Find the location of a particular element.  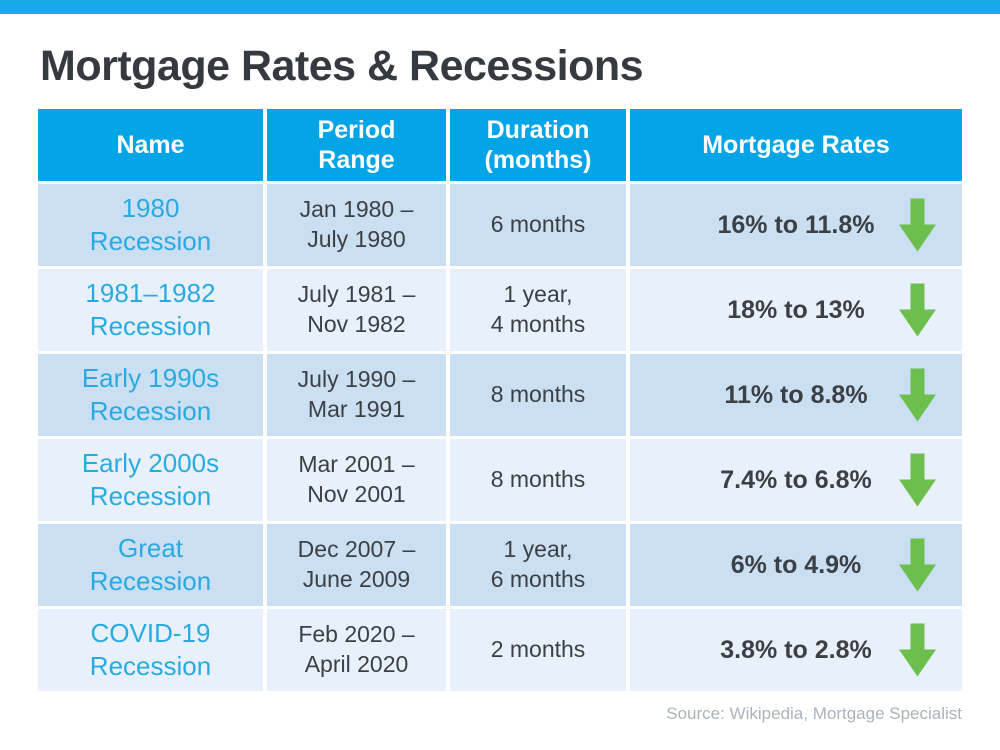

period-range: Jan 1980 – July 1980 is located at coordinates (356, 225).